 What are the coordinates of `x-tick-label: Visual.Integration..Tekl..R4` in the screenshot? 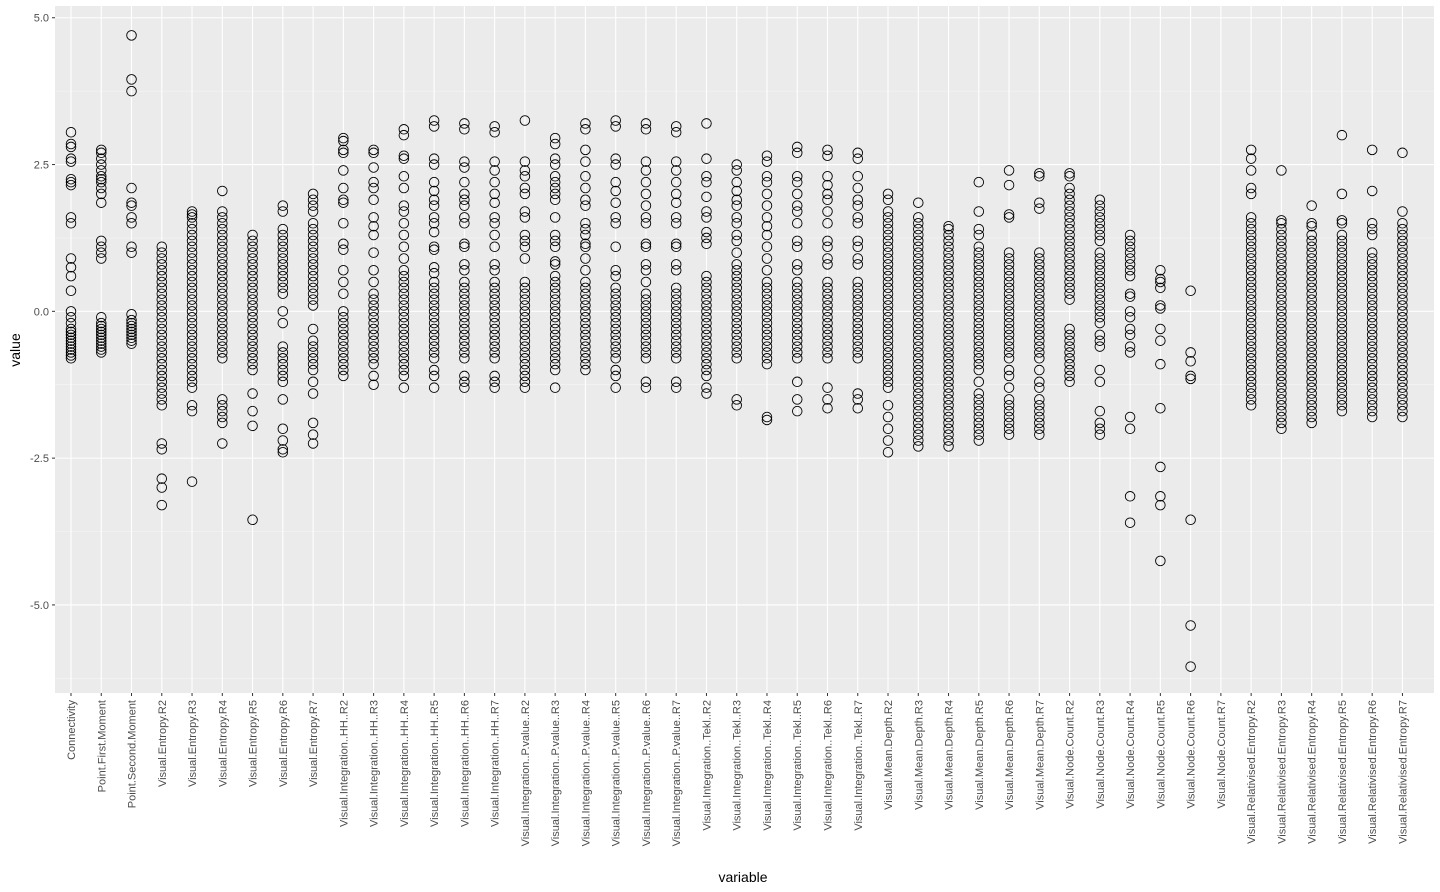 It's located at (768, 765).